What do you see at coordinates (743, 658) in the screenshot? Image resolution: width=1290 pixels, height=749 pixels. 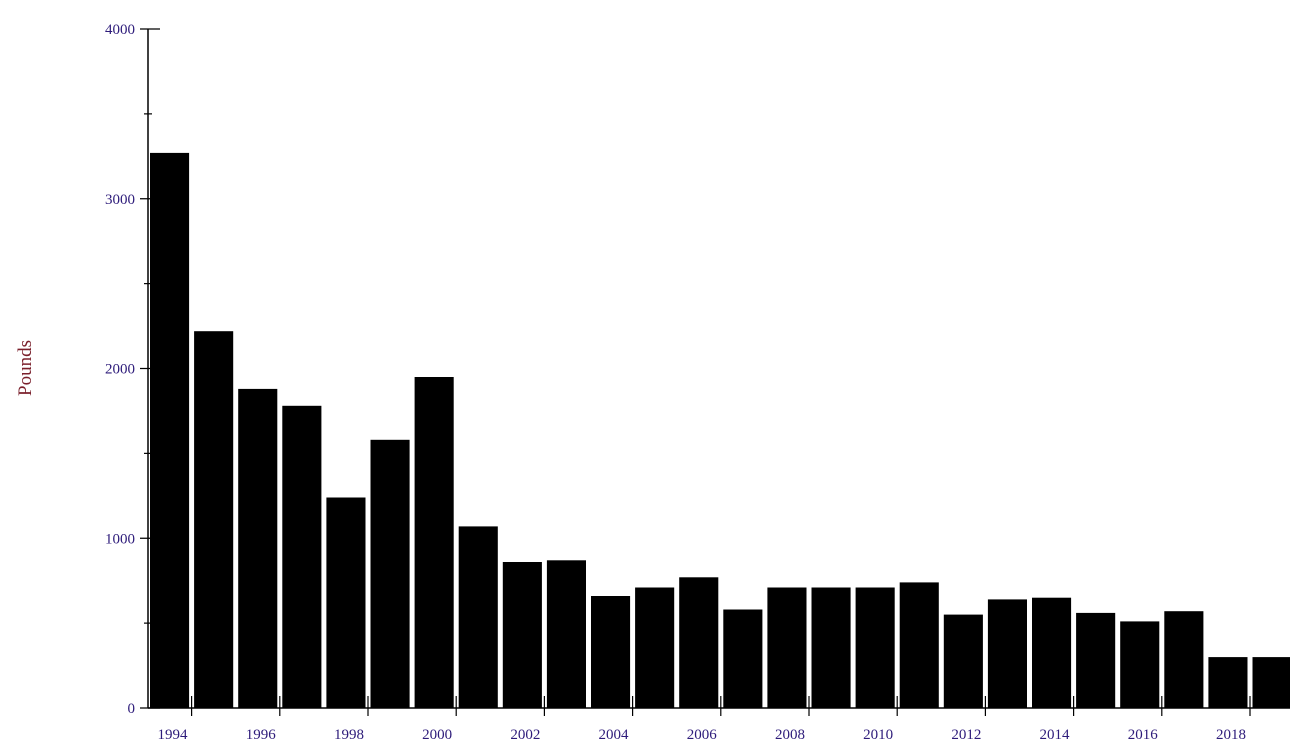 I see `bar-2007` at bounding box center [743, 658].